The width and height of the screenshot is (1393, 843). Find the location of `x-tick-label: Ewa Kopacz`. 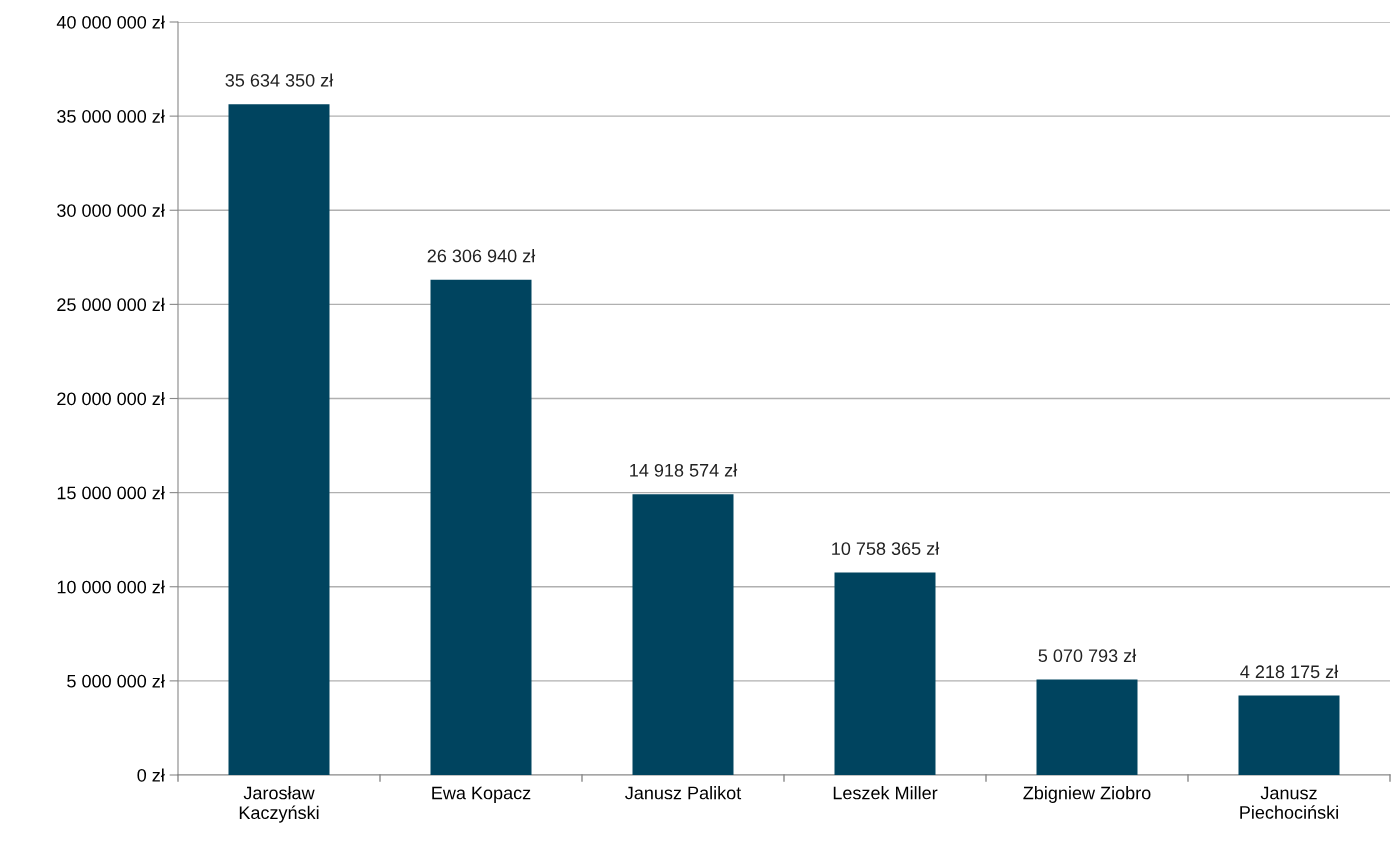

x-tick-label: Ewa Kopacz is located at coordinates (481, 794).